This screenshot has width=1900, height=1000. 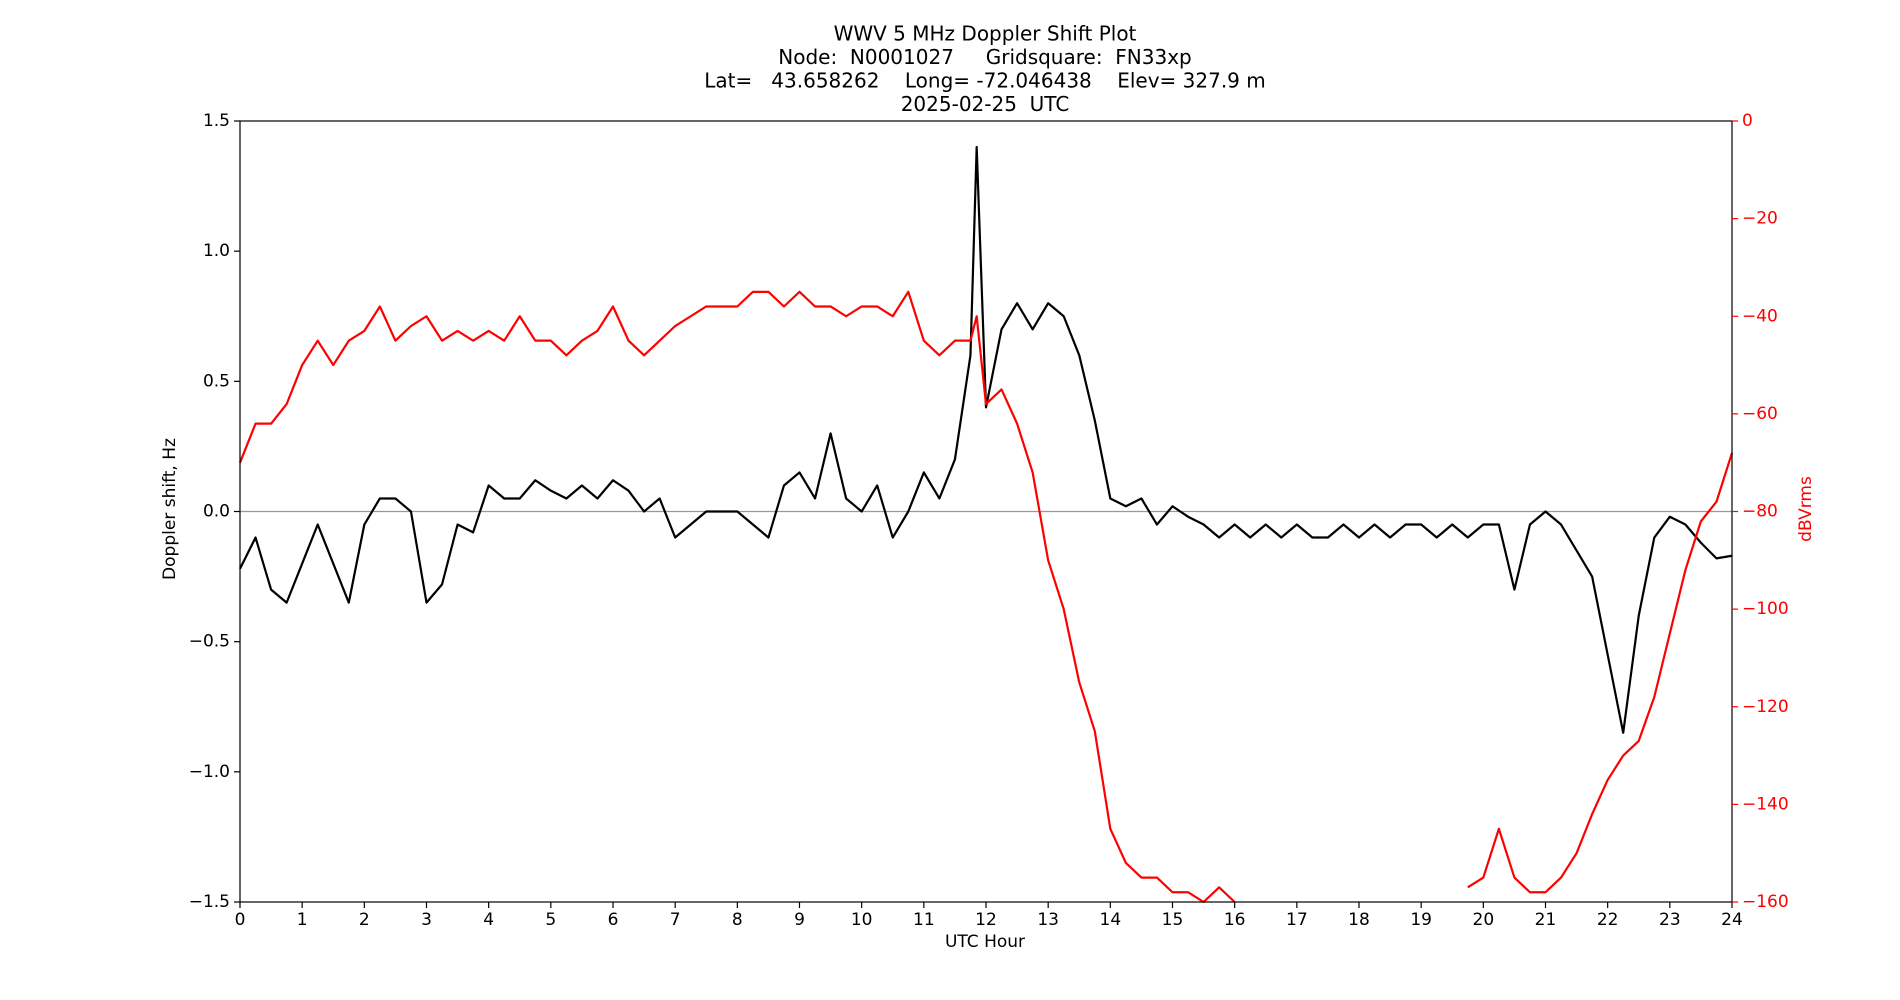 I want to click on x-tick-label: 6, so click(x=613, y=920).